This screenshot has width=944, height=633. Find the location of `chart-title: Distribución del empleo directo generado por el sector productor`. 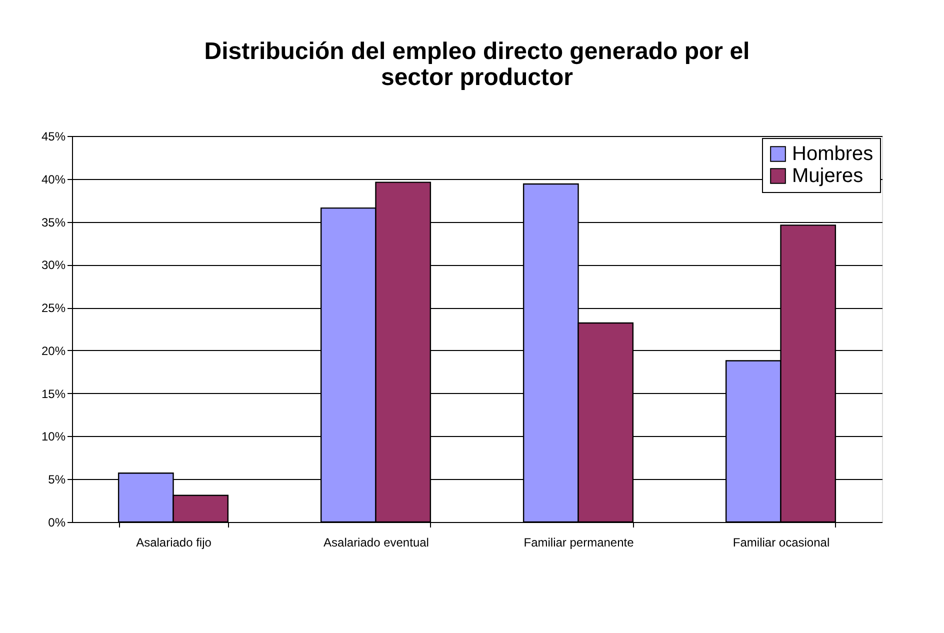

chart-title: Distribución del empleo directo generado por el sector productor is located at coordinates (477, 64).